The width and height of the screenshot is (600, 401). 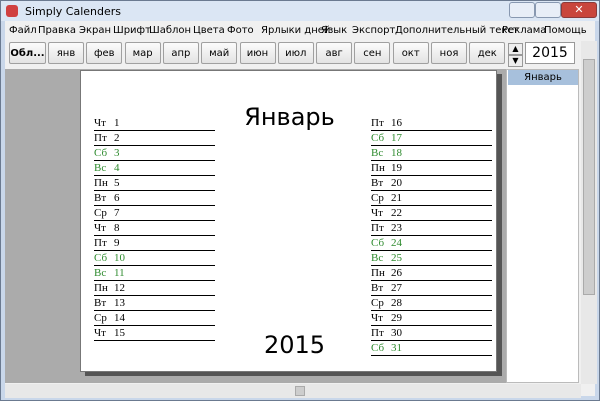 What do you see at coordinates (396, 198) in the screenshot?
I see `day-number: 21` at bounding box center [396, 198].